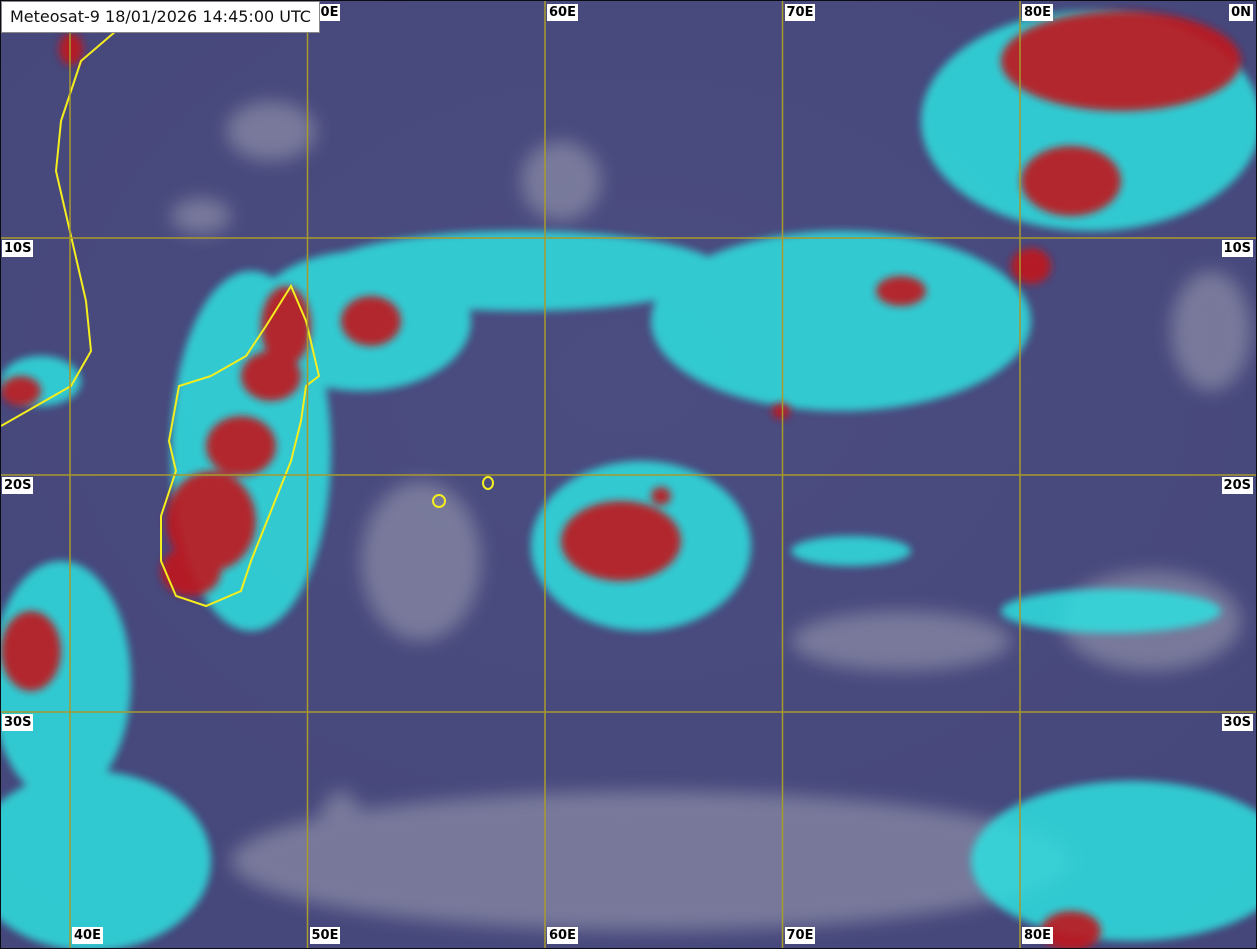 The image size is (1257, 949). What do you see at coordinates (439, 501) in the screenshot?
I see `reunion-coastline` at bounding box center [439, 501].